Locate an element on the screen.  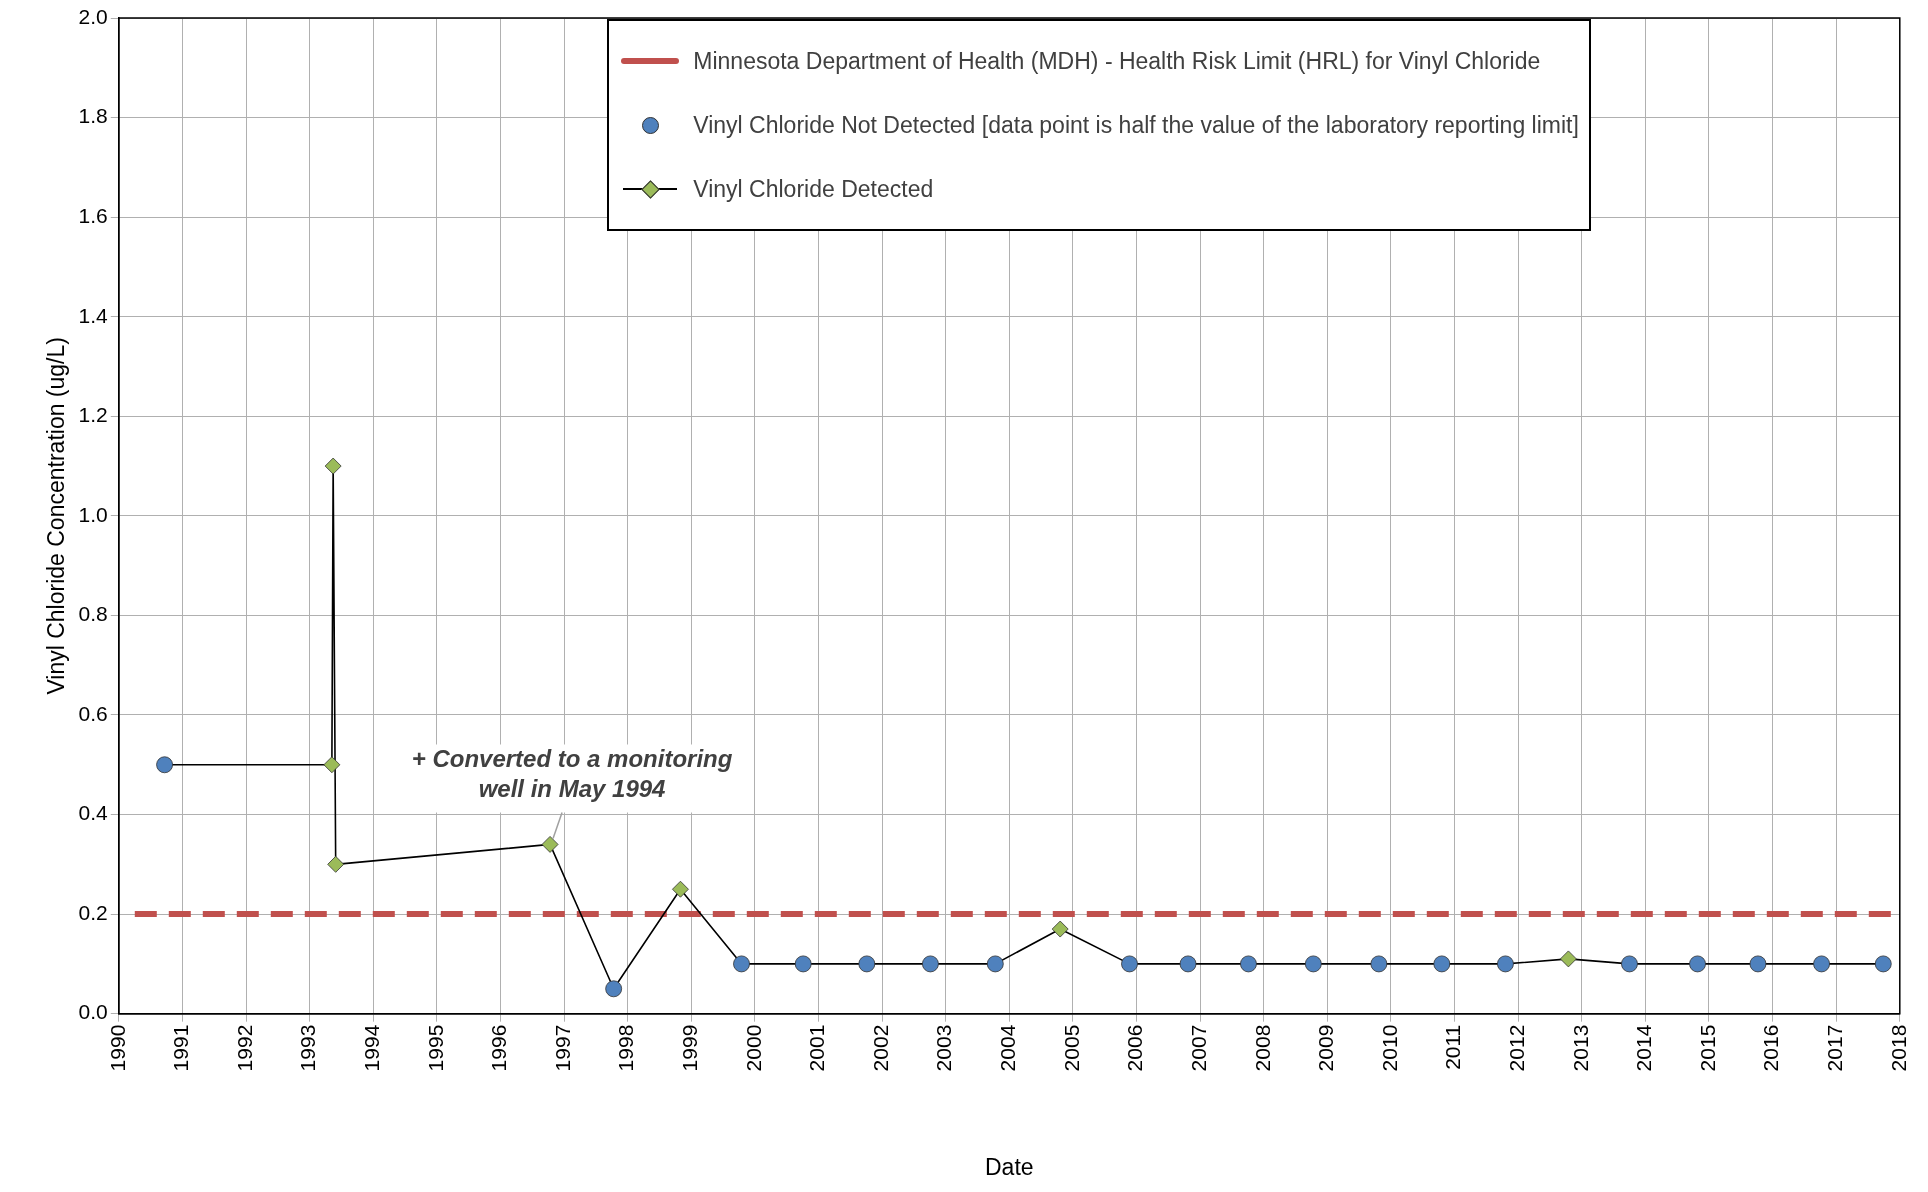
y-tick-label: 0.6 is located at coordinates (93, 713).